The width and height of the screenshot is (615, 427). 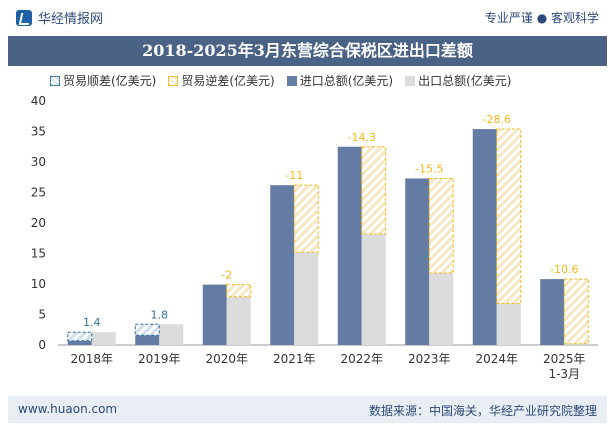 I want to click on y-tick-label: 10, so click(x=38, y=284).